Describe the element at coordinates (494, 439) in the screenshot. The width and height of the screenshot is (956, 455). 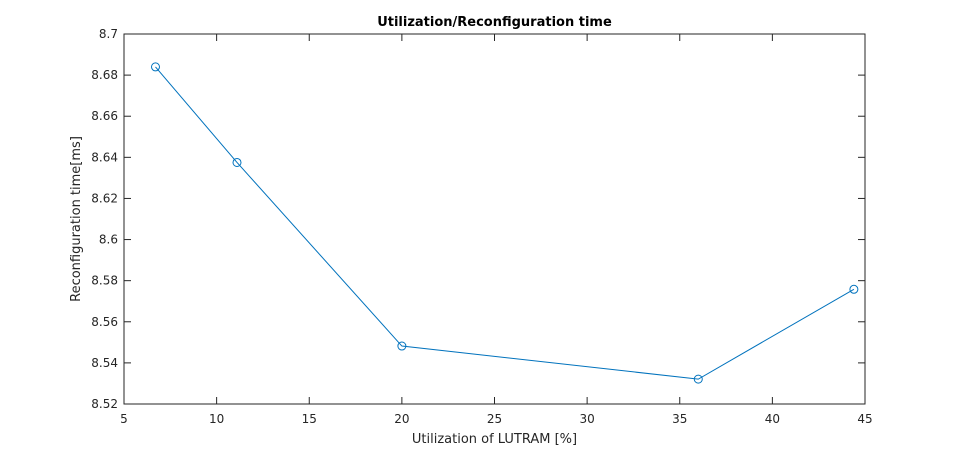
I see `x-axis-label: Utilization of LUTRAM [%]` at that location.